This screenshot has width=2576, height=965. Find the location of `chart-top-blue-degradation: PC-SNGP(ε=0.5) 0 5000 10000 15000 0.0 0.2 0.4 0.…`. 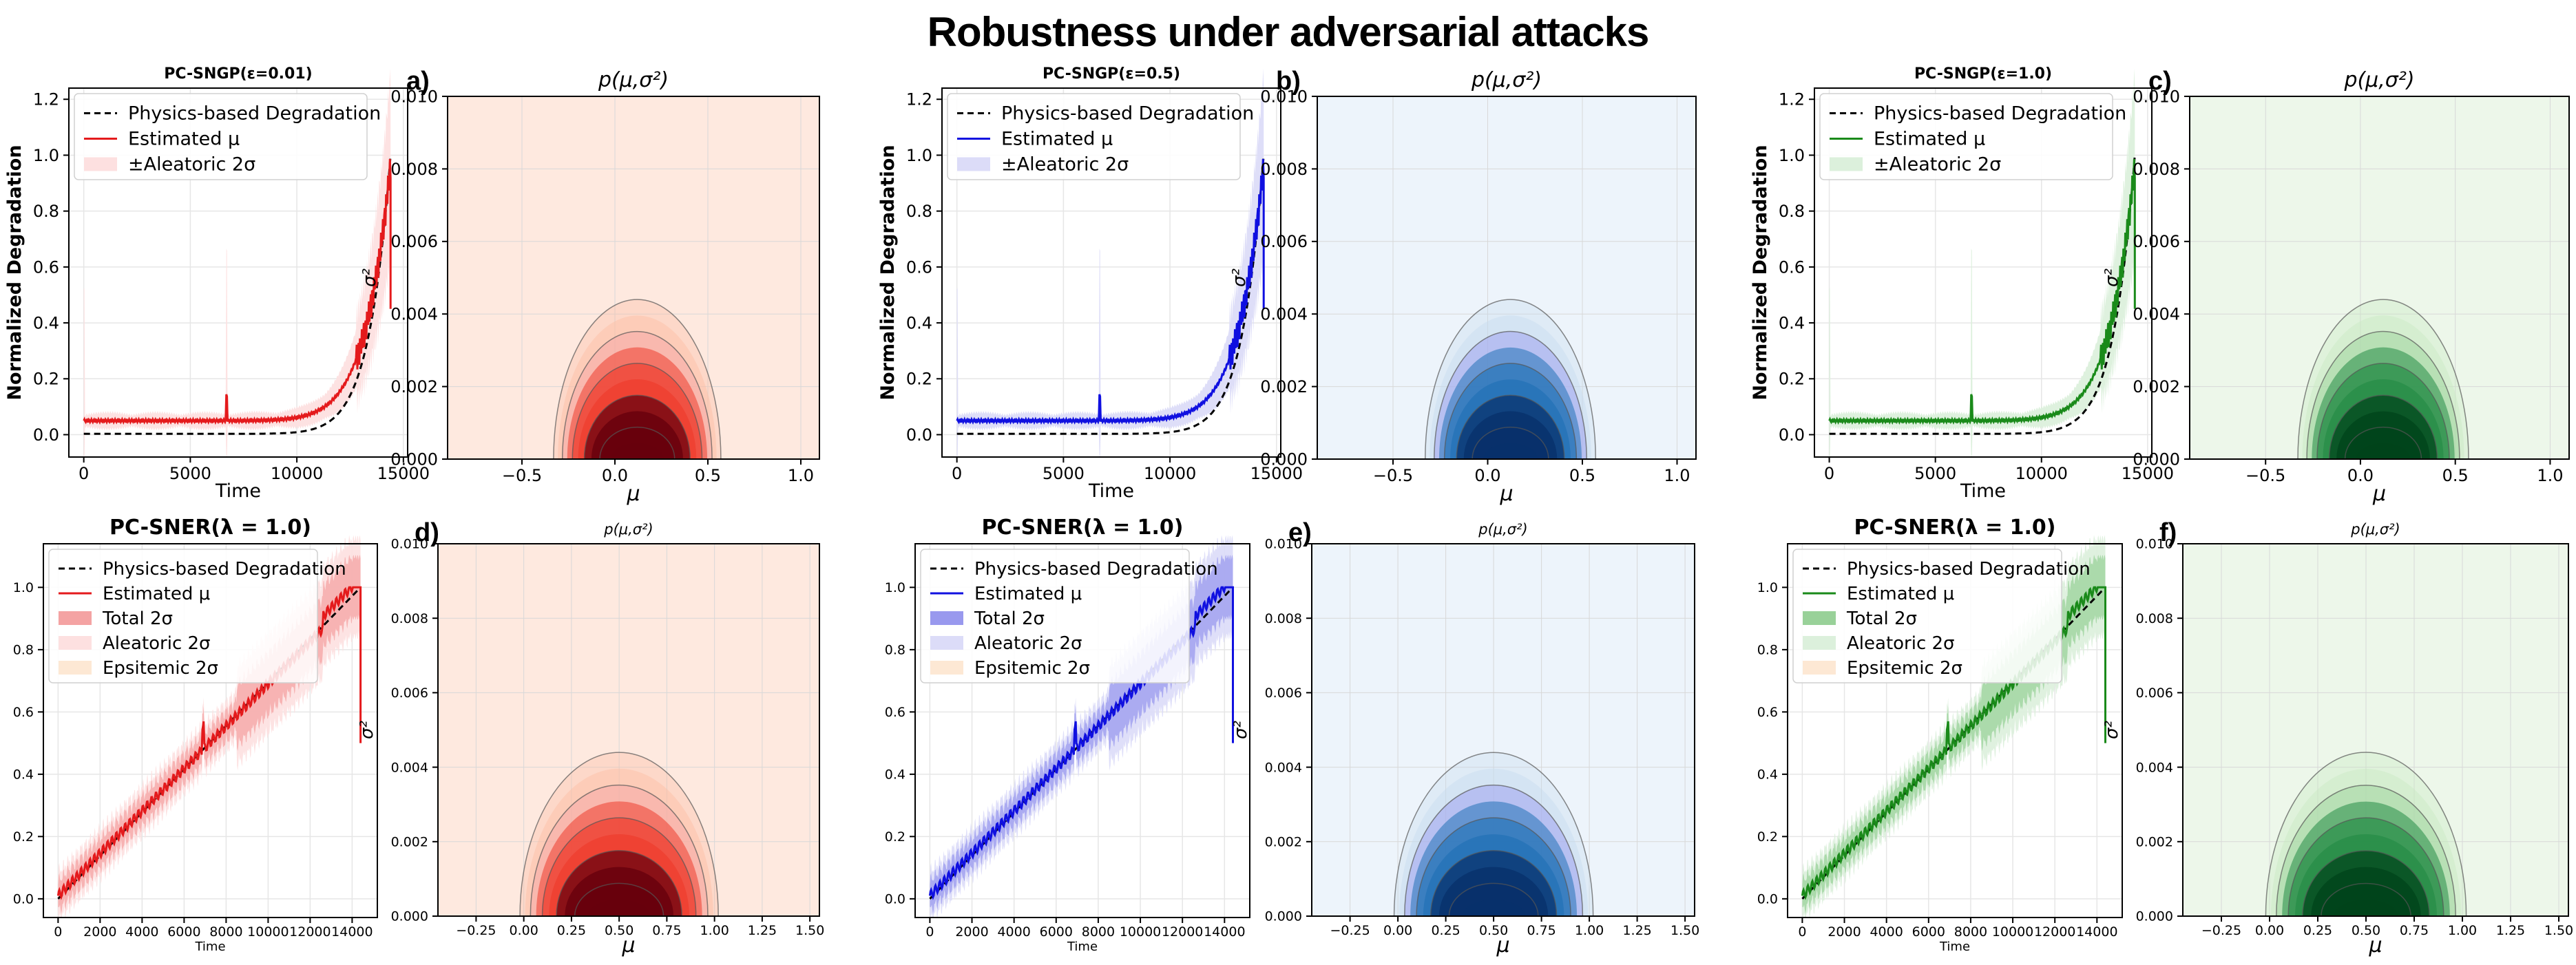

chart-top-blue-degradation: PC-SNGP(ε=0.5) 0 5000 10000 15000 0.0 0.2 0.4 0.… is located at coordinates (1090, 283).